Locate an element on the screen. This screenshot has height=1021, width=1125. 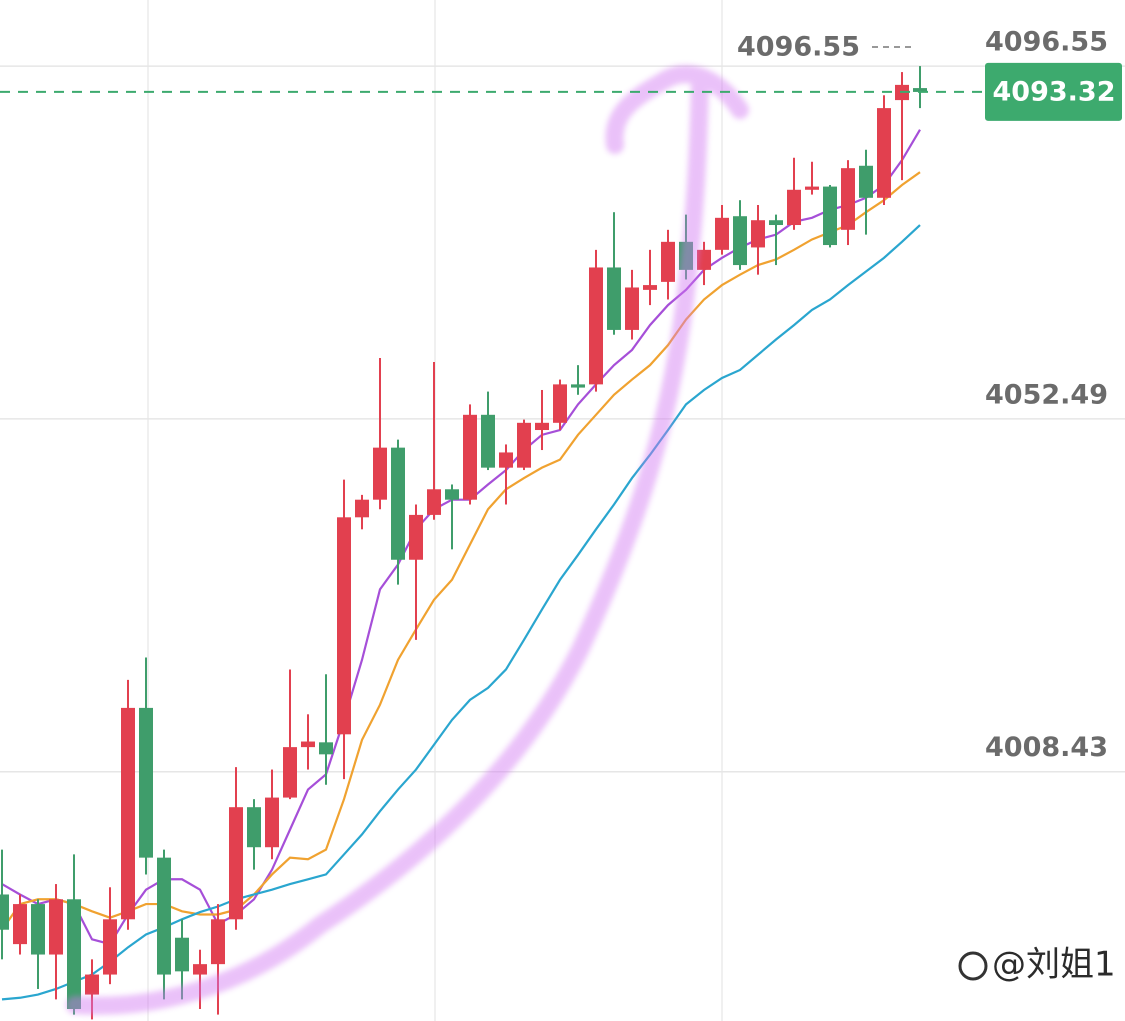
watermark: @刘姐1 is located at coordinates (1037, 965).